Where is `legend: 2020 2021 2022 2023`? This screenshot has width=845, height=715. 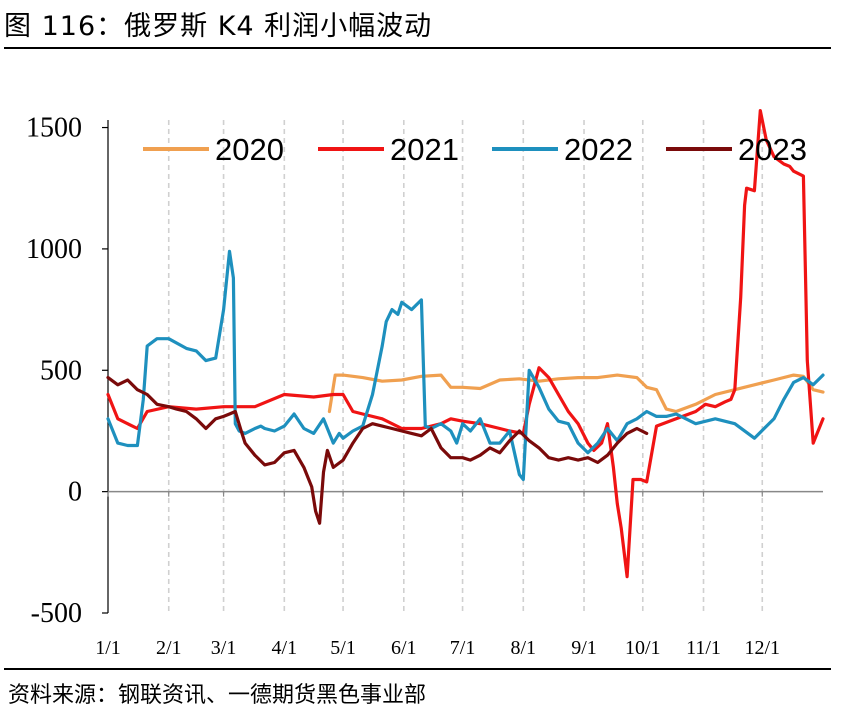 legend: 2020 2021 2022 2023 is located at coordinates (475, 149).